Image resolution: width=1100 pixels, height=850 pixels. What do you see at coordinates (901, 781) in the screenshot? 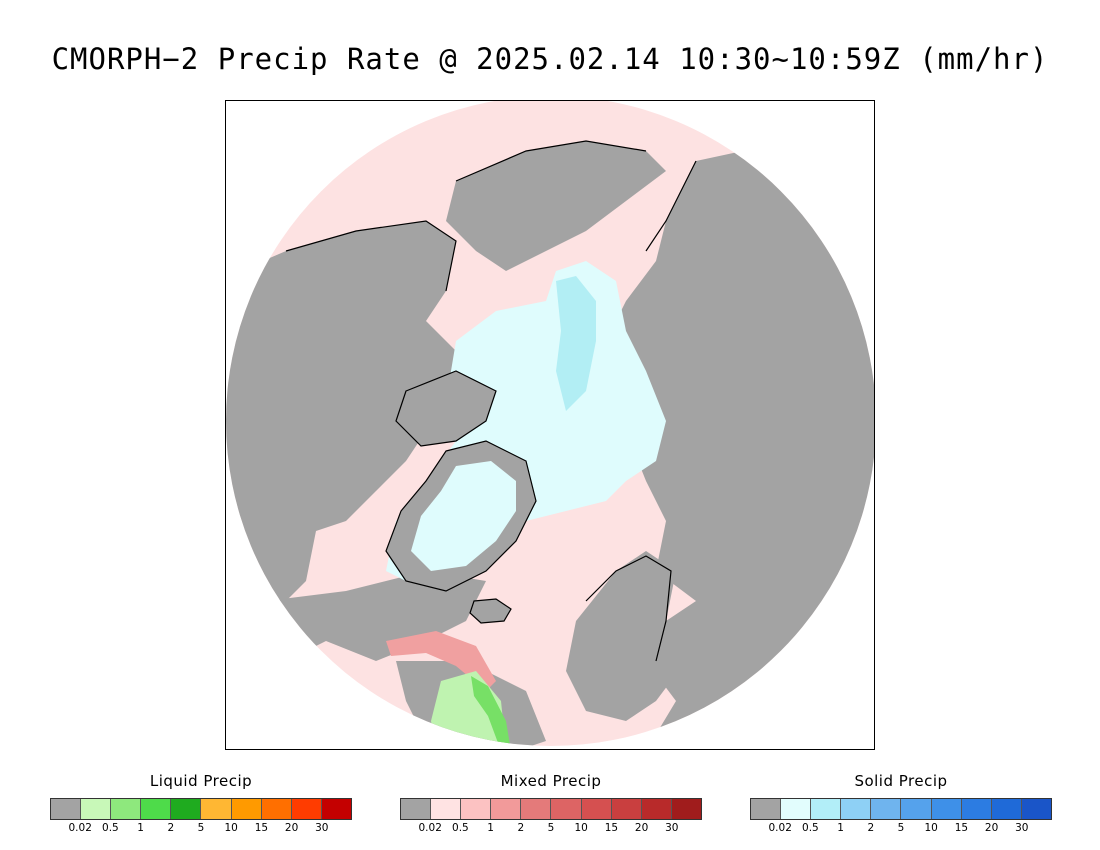
I see `legend-title: Solid Precip` at bounding box center [901, 781].